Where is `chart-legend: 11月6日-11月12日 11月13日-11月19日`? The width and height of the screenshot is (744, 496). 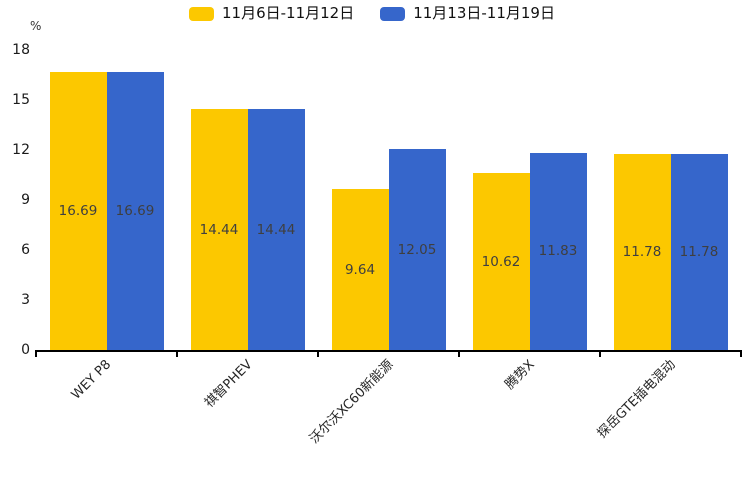
chart-legend: 11月6日-11月12日 11月13日-11月19日 is located at coordinates (372, 13).